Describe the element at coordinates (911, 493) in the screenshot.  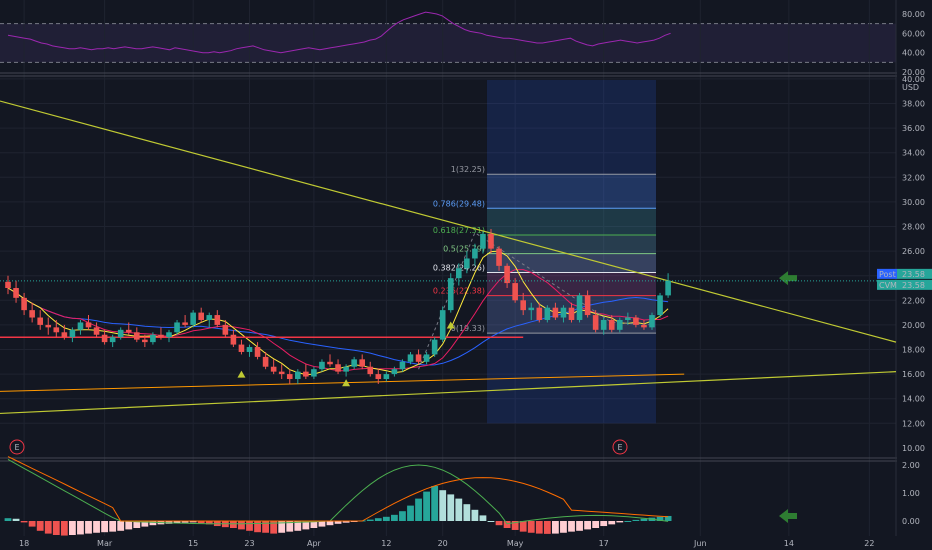
I see `macd-tick-label: 1.00` at that location.